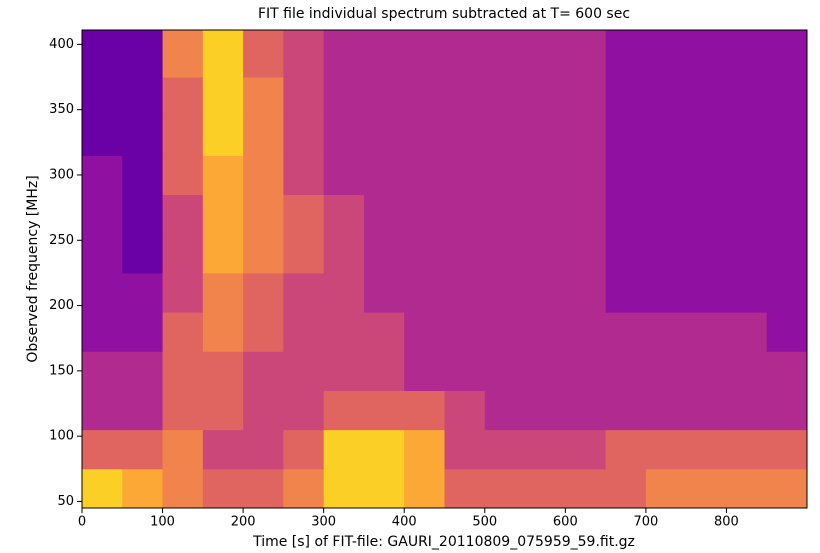 This screenshot has width=820, height=553. I want to click on x-tick-label: 600, so click(565, 522).